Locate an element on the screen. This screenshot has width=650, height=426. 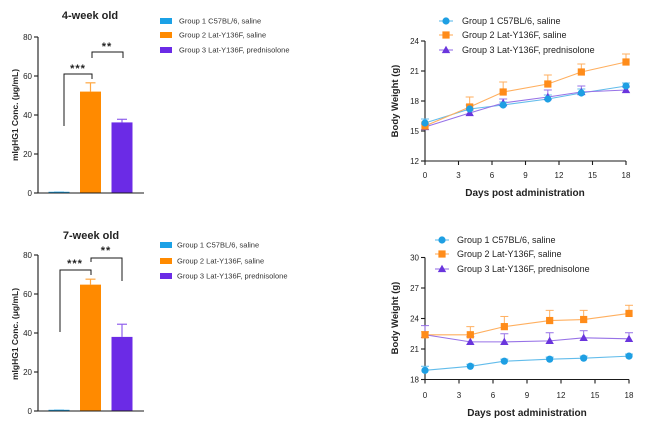
chart-title: 7-week old is located at coordinates (91, 236).